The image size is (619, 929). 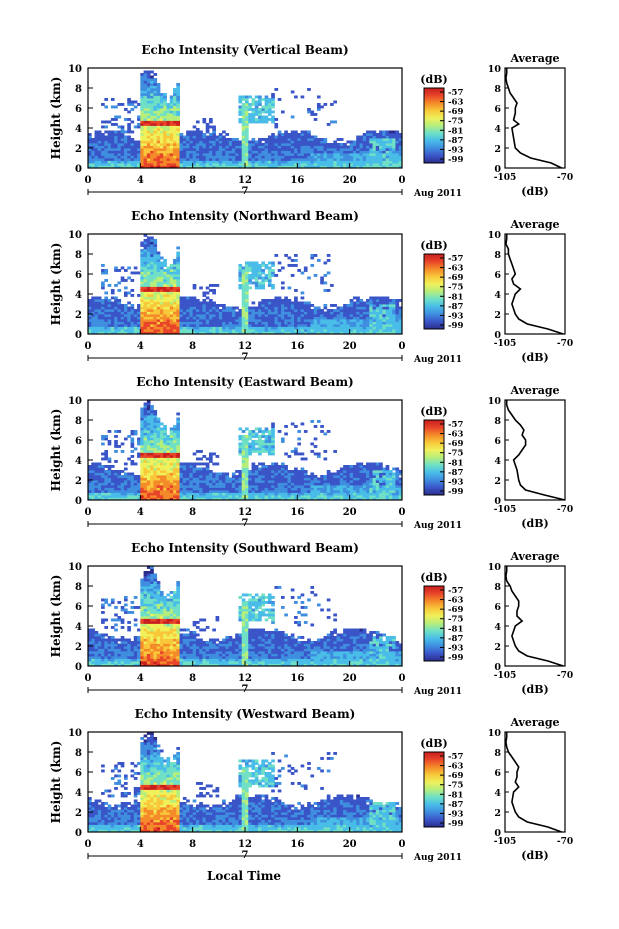 I want to click on colorbar-tick-label: -81, so click(x=455, y=297).